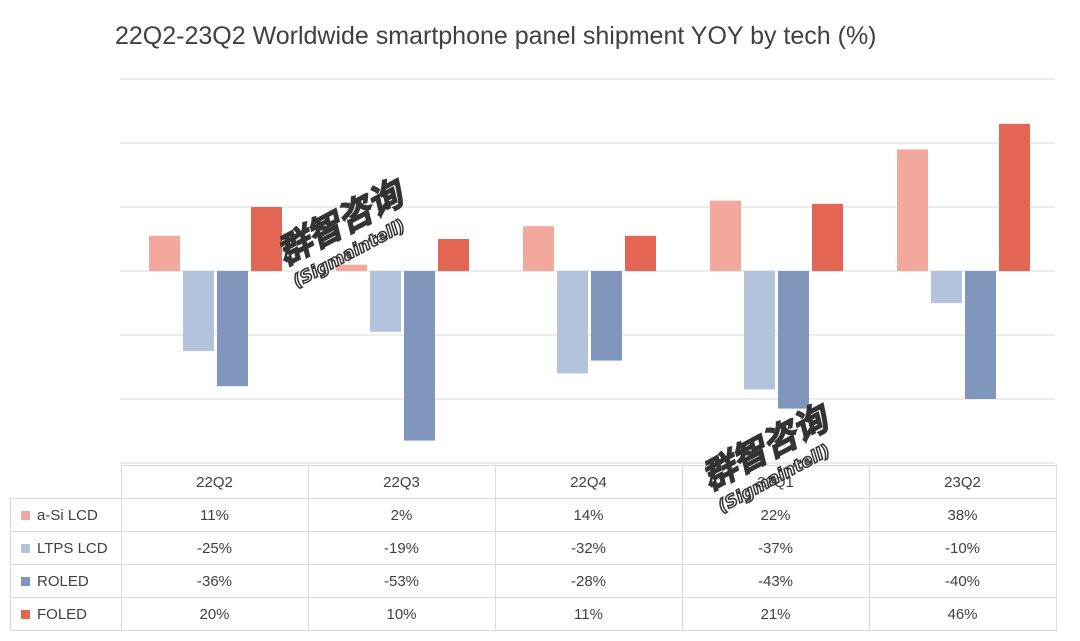 This screenshot has height=641, width=1080. I want to click on data-cell: -53%, so click(401, 581).